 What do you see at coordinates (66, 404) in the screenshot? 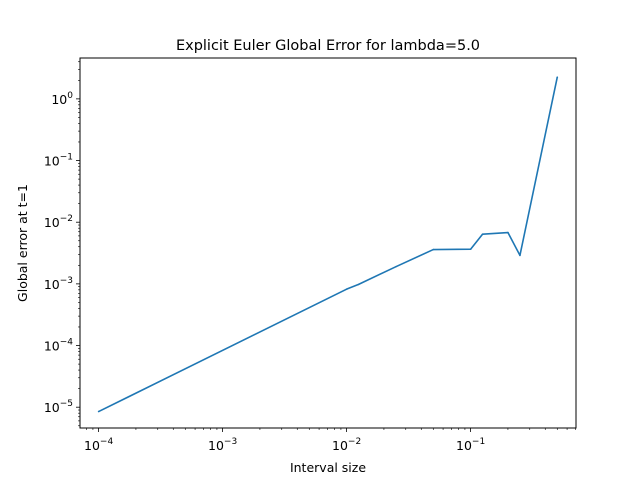
I see `tick-exponent: −5` at bounding box center [66, 404].